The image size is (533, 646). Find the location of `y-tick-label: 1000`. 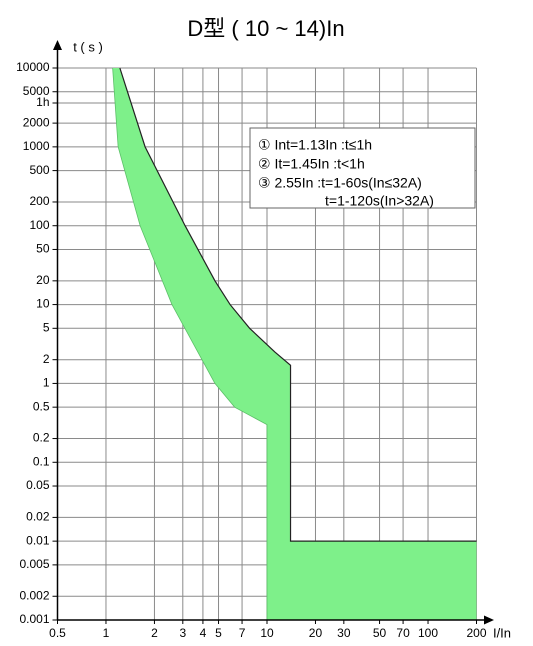

y-tick-label: 1000 is located at coordinates (36, 146).